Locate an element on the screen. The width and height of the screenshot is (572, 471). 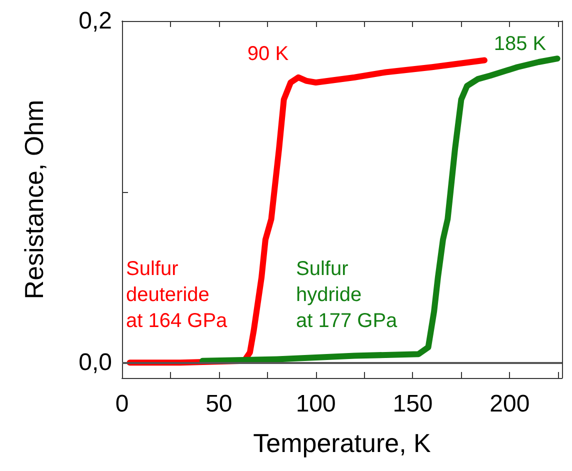
x-tick-label: 50 is located at coordinates (219, 404).